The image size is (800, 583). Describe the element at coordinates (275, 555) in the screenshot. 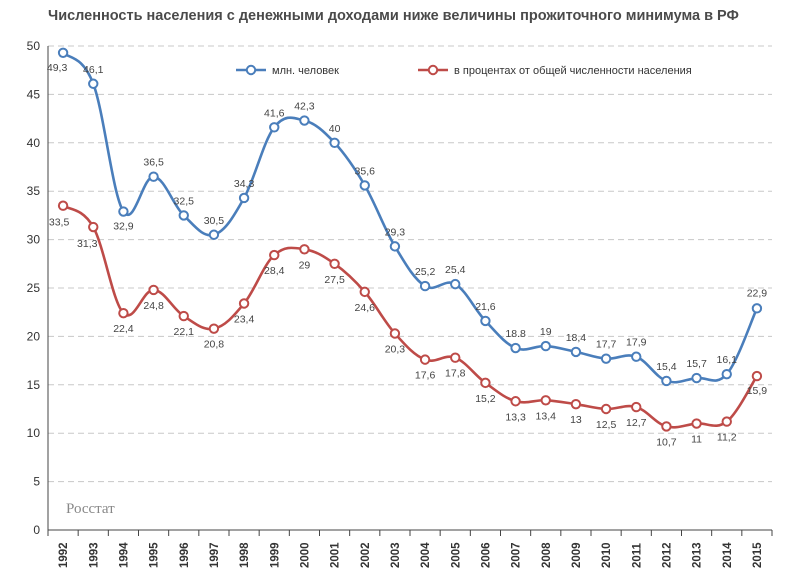

I see `x-tick-label: 1999` at that location.